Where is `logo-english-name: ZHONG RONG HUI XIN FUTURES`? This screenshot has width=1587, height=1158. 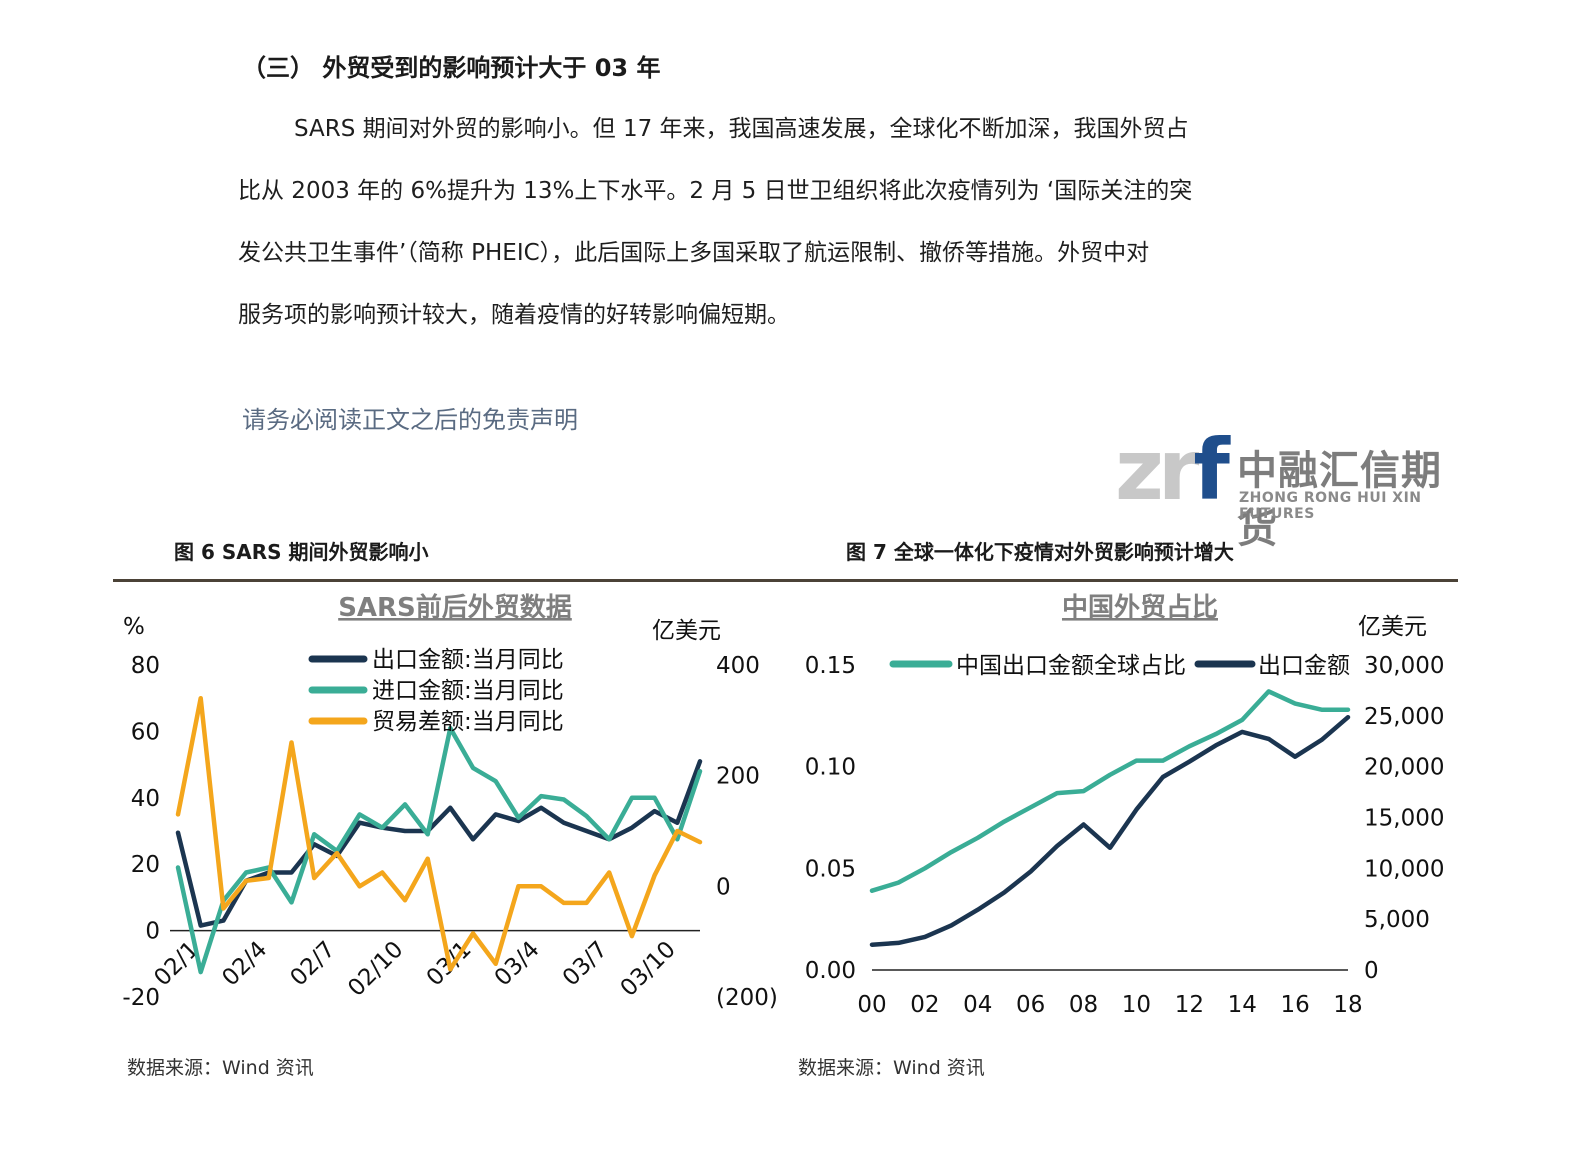 logo-english-name: ZHONG RONG HUI XIN FUTURES is located at coordinates (1330, 506).